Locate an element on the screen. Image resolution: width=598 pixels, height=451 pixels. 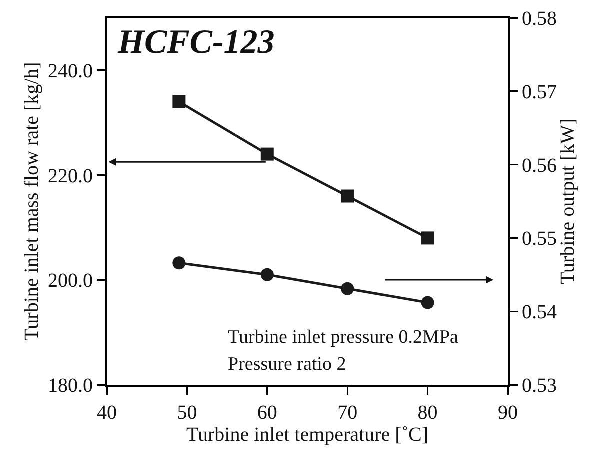
x-tick-label: 70 is located at coordinates (348, 413).